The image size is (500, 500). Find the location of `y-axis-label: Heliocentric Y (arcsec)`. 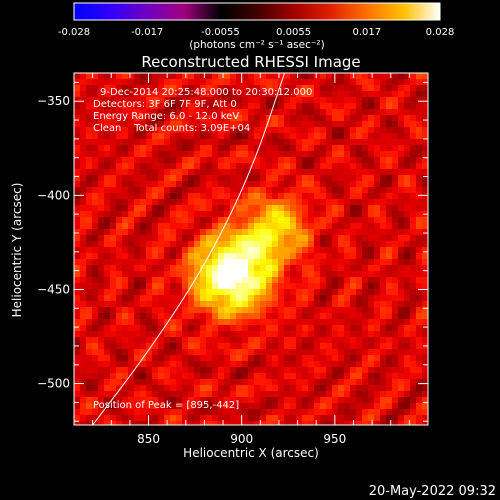

y-axis-label: Heliocentric Y (arcsec) is located at coordinates (17, 250).